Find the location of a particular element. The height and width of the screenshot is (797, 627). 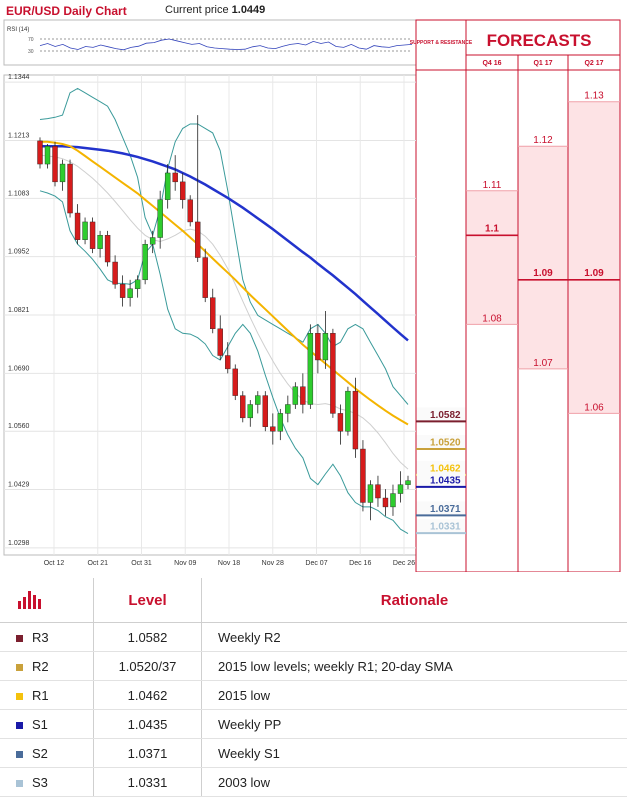

y-tick-label: 1.1083 is located at coordinates (19, 193).